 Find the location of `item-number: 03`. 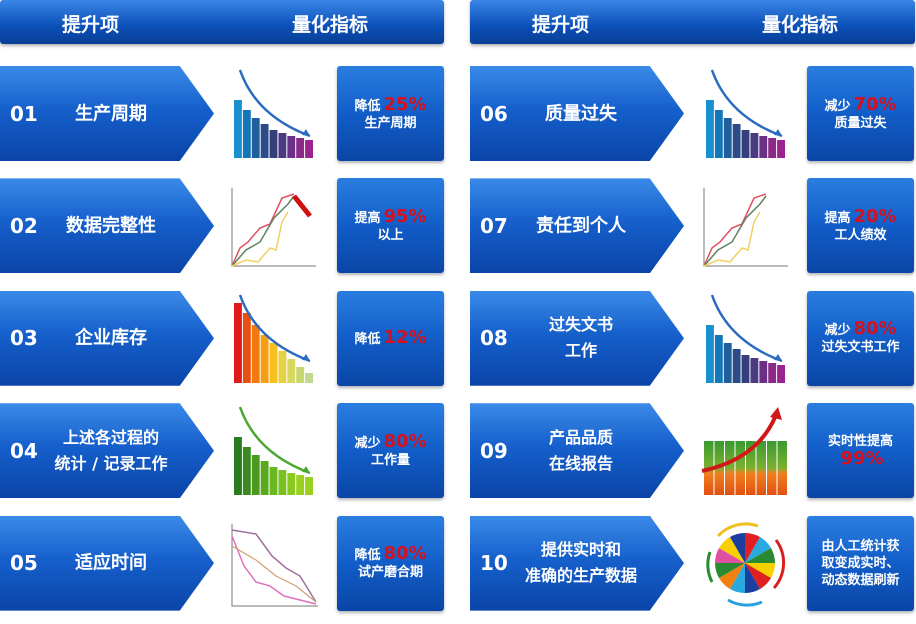

item-number: 03 is located at coordinates (24, 338).